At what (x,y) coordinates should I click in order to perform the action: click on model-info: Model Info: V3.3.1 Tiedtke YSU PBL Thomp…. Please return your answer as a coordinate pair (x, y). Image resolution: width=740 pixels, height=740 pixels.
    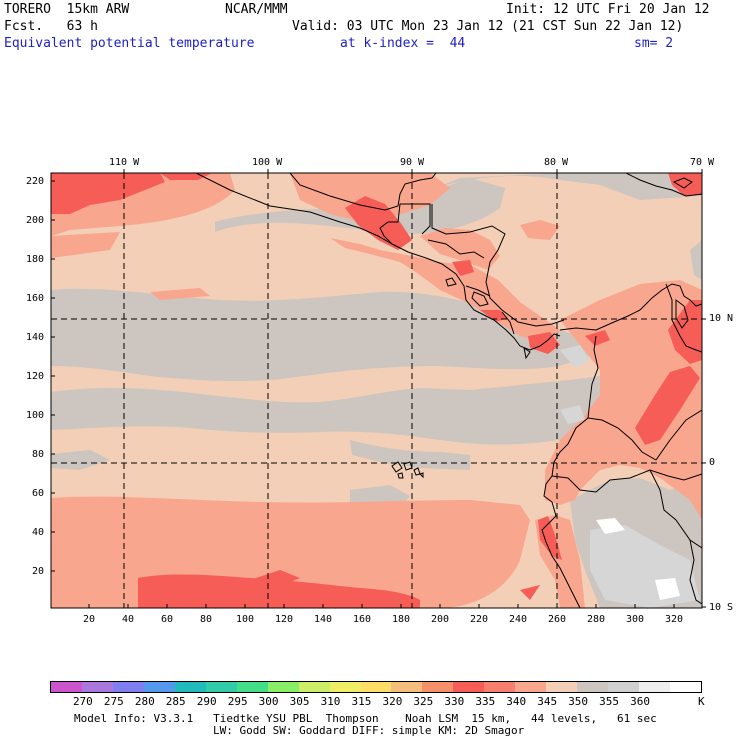
    Looking at the image, I should click on (365, 718).